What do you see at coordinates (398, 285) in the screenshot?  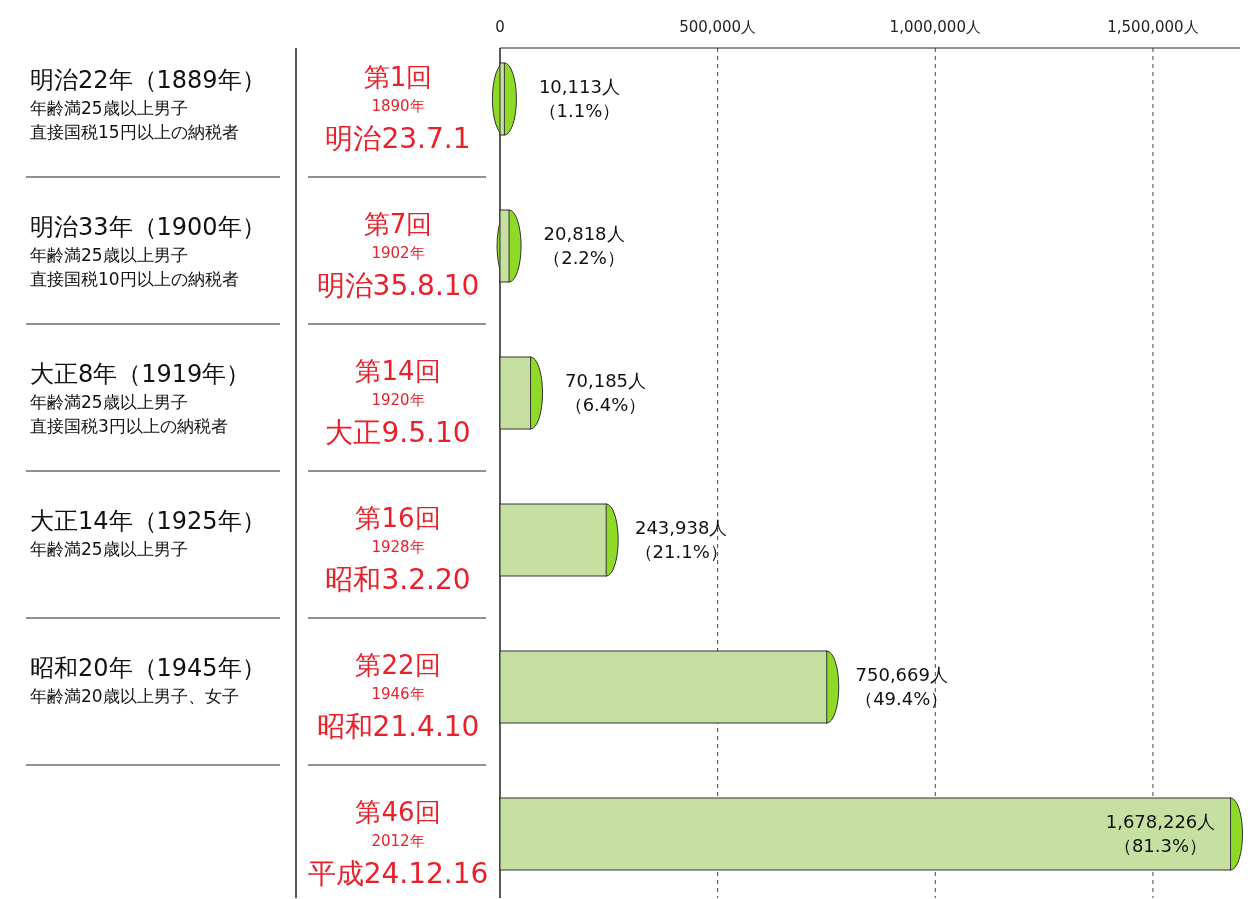 I see `text: 明治35.8.10` at bounding box center [398, 285].